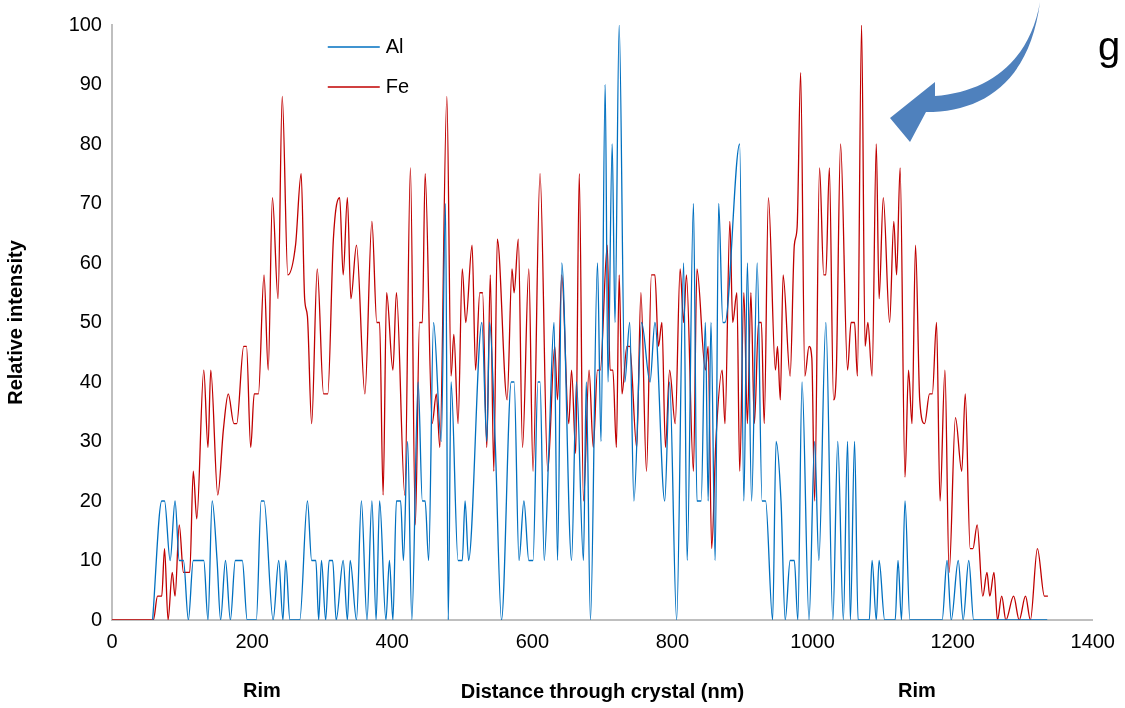 This screenshot has height=708, width=1125. I want to click on x-tick-label: 1400, so click(1092, 640).